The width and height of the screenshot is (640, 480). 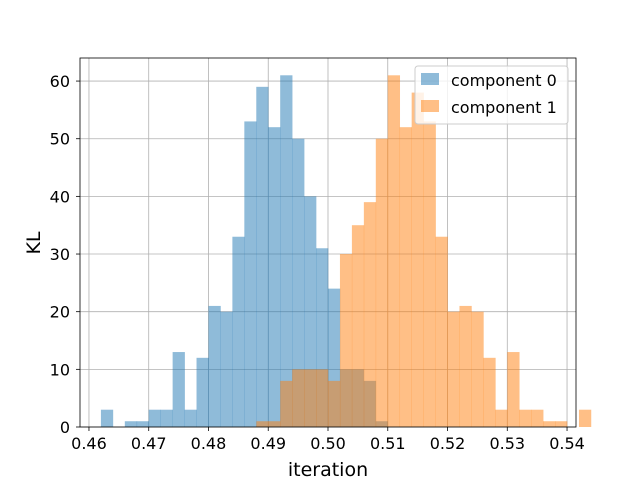 I want to click on y-tick-label: 10, so click(x=60, y=369).